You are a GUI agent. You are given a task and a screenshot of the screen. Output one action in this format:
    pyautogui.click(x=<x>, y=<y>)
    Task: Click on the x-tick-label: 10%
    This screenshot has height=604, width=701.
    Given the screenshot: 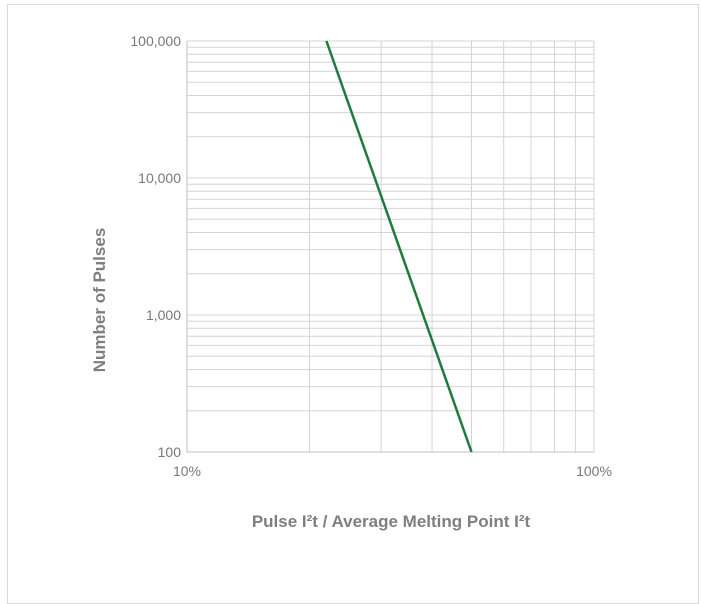 What is the action you would take?
    pyautogui.click(x=187, y=471)
    